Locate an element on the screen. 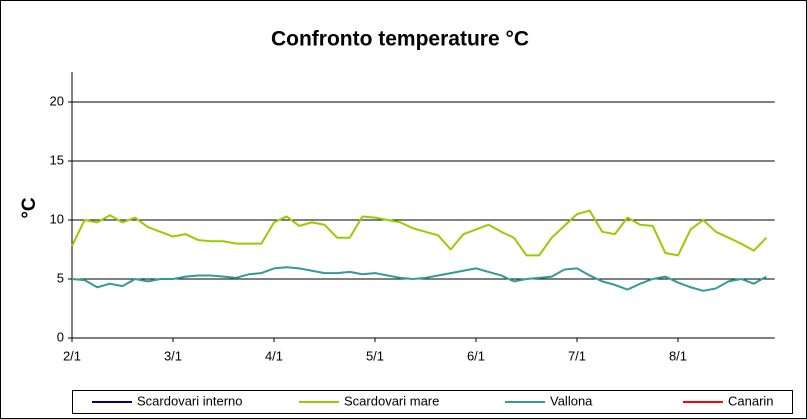 The width and height of the screenshot is (807, 419). y-tick-label: 20 is located at coordinates (57, 100).